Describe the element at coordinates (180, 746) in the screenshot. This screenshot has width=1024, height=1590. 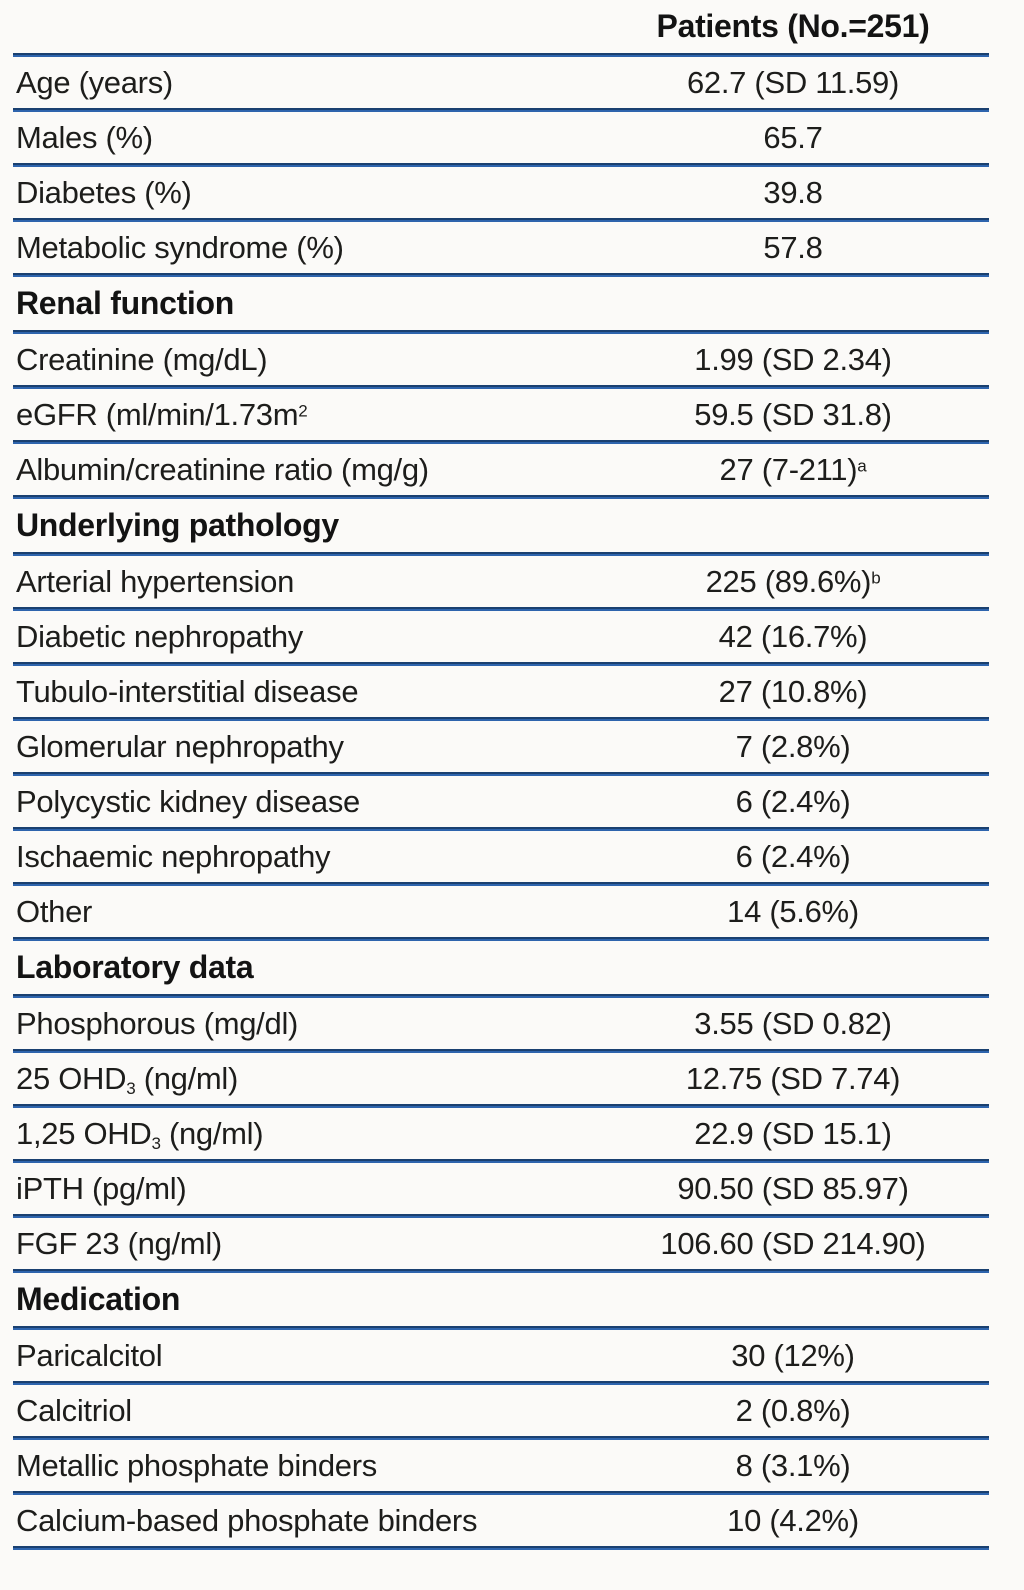
I see `row-label-text: Glomerular nephropathy` at that location.